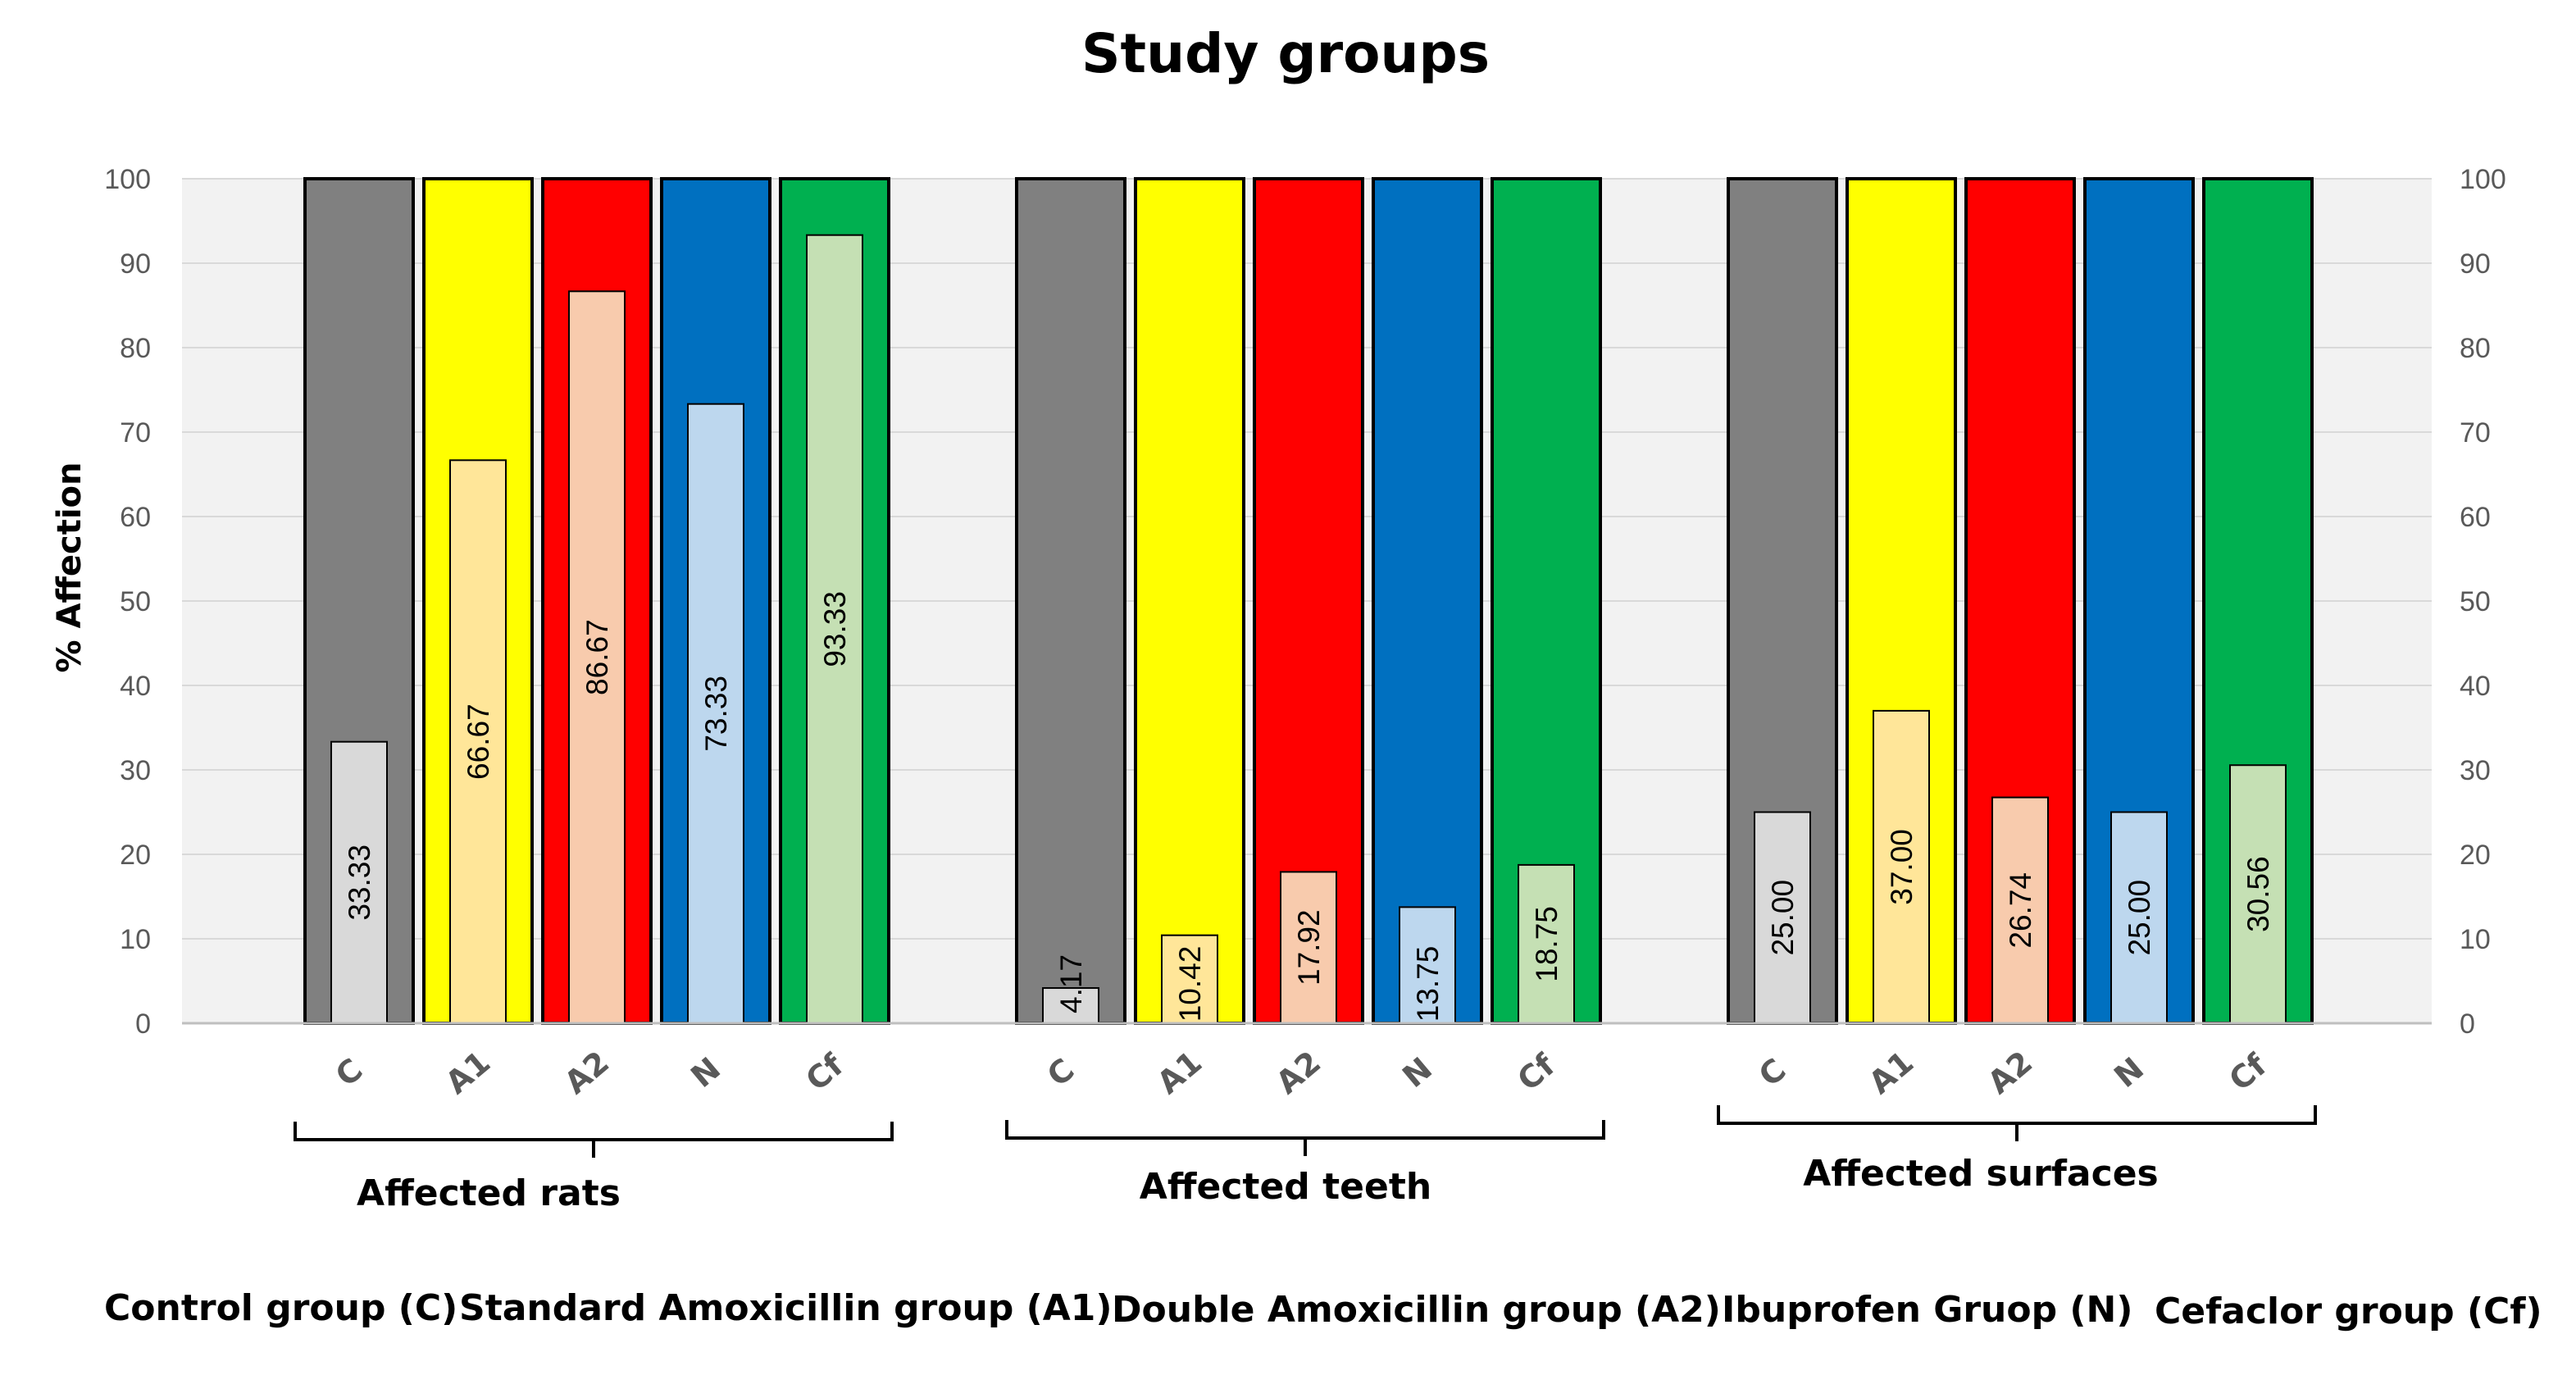 The width and height of the screenshot is (2576, 1384). What do you see at coordinates (2128, 1072) in the screenshot?
I see `x-tick-affected-surfaces-n: N` at bounding box center [2128, 1072].